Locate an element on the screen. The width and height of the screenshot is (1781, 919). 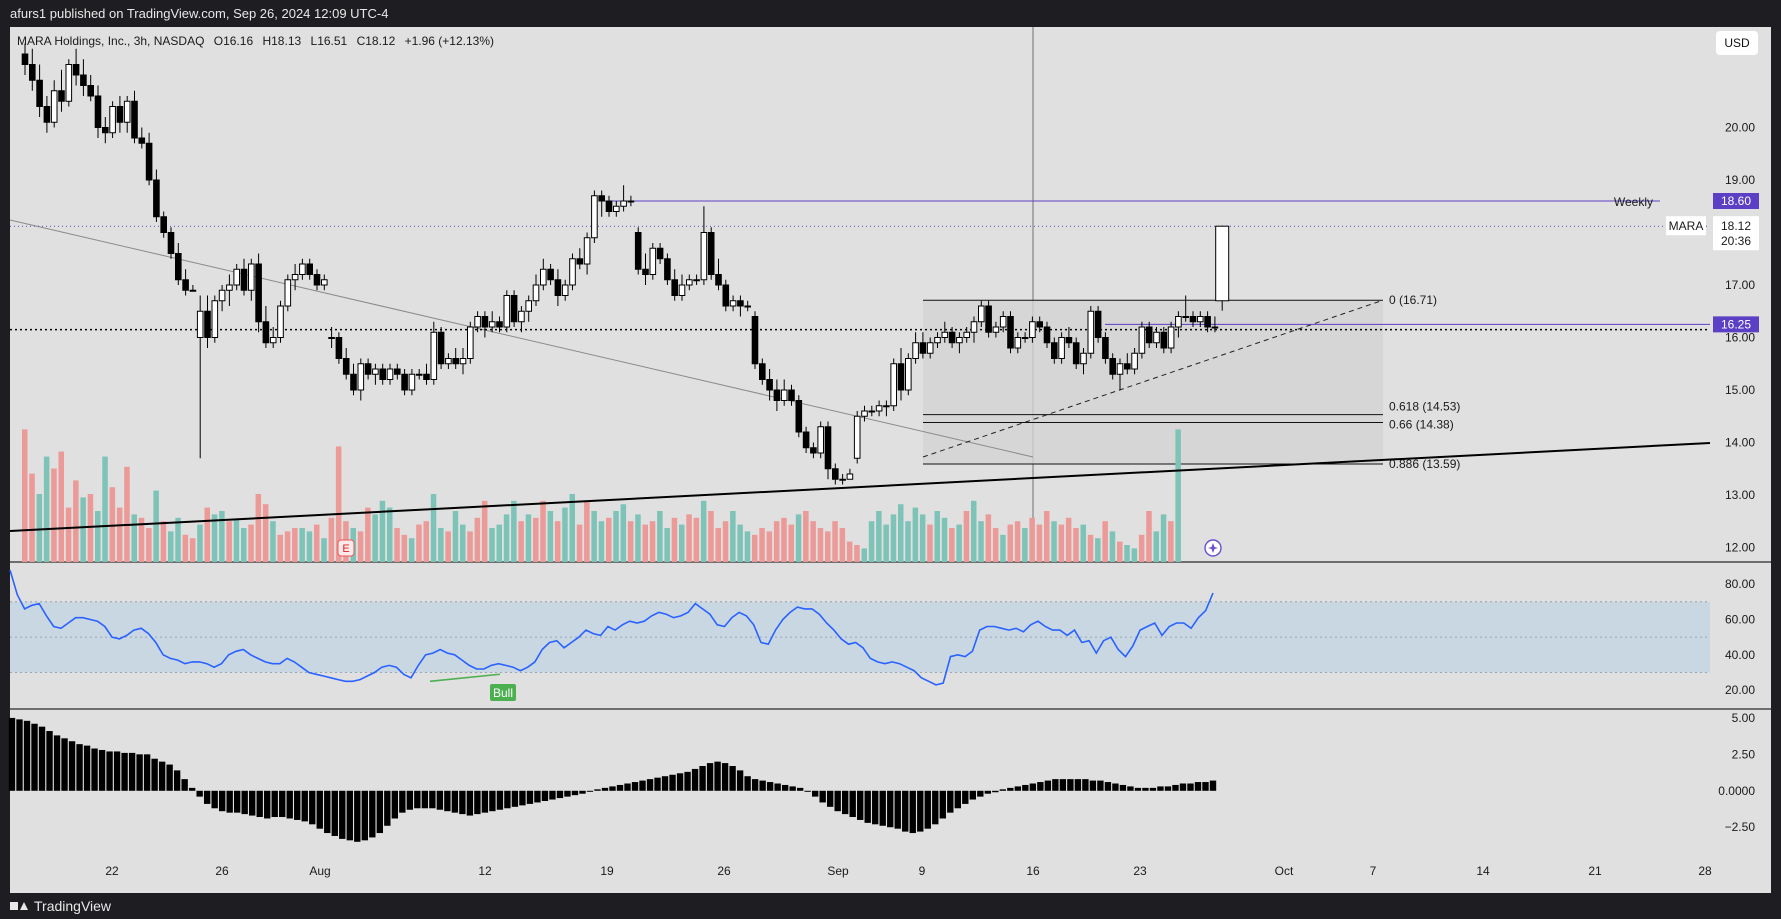
time-axis-tick: 9 is located at coordinates (922, 871).